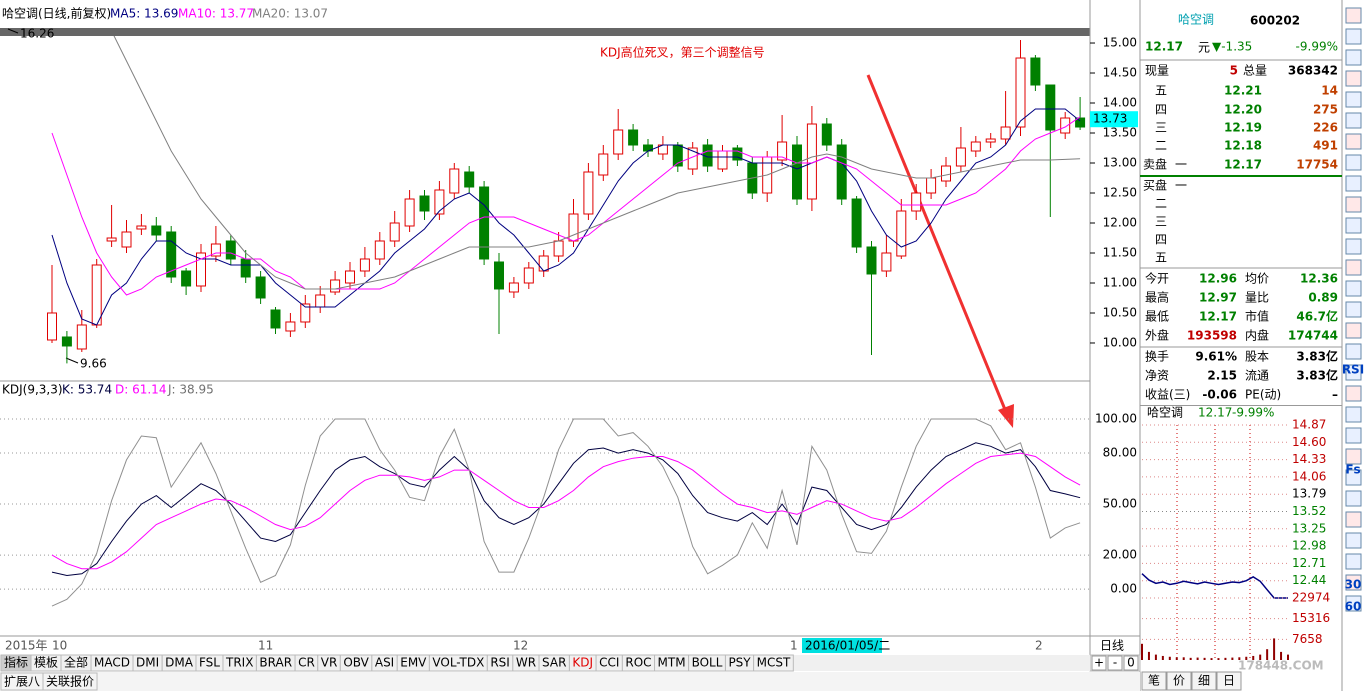 The width and height of the screenshot is (1365, 691). I want to click on last-price-box, so click(1114, 119).